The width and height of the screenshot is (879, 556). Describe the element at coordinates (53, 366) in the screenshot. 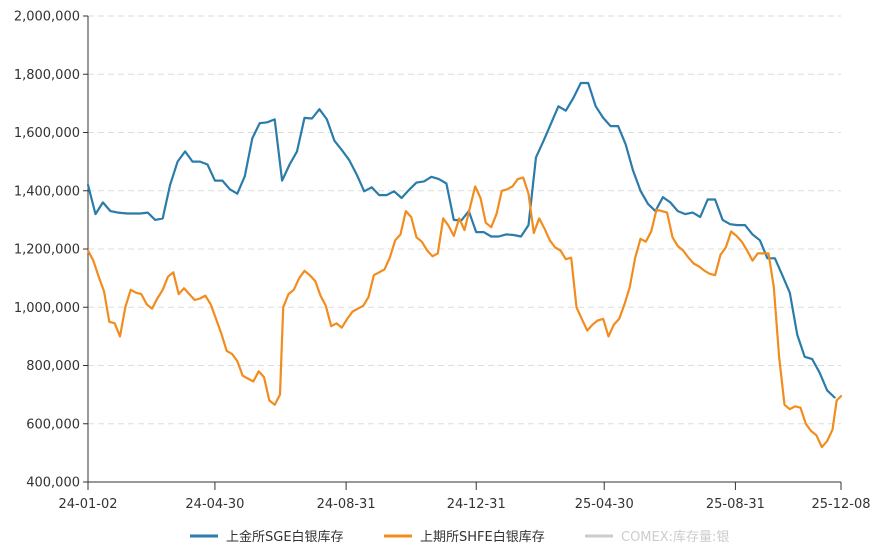

I see `y-tick-label: 800,000` at that location.